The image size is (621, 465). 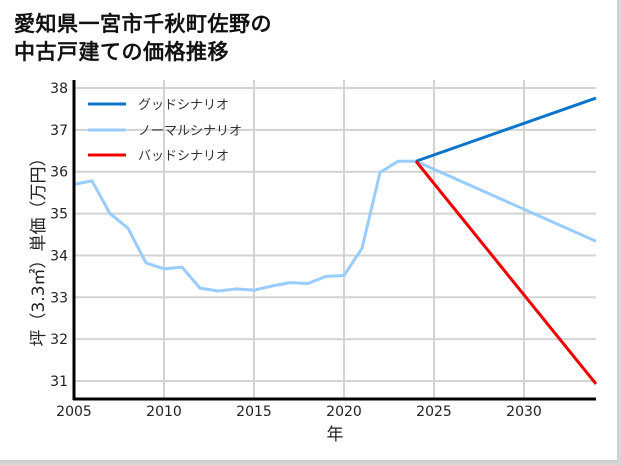 I want to click on legend-label-bad: バッドシナリオ, so click(x=183, y=156).